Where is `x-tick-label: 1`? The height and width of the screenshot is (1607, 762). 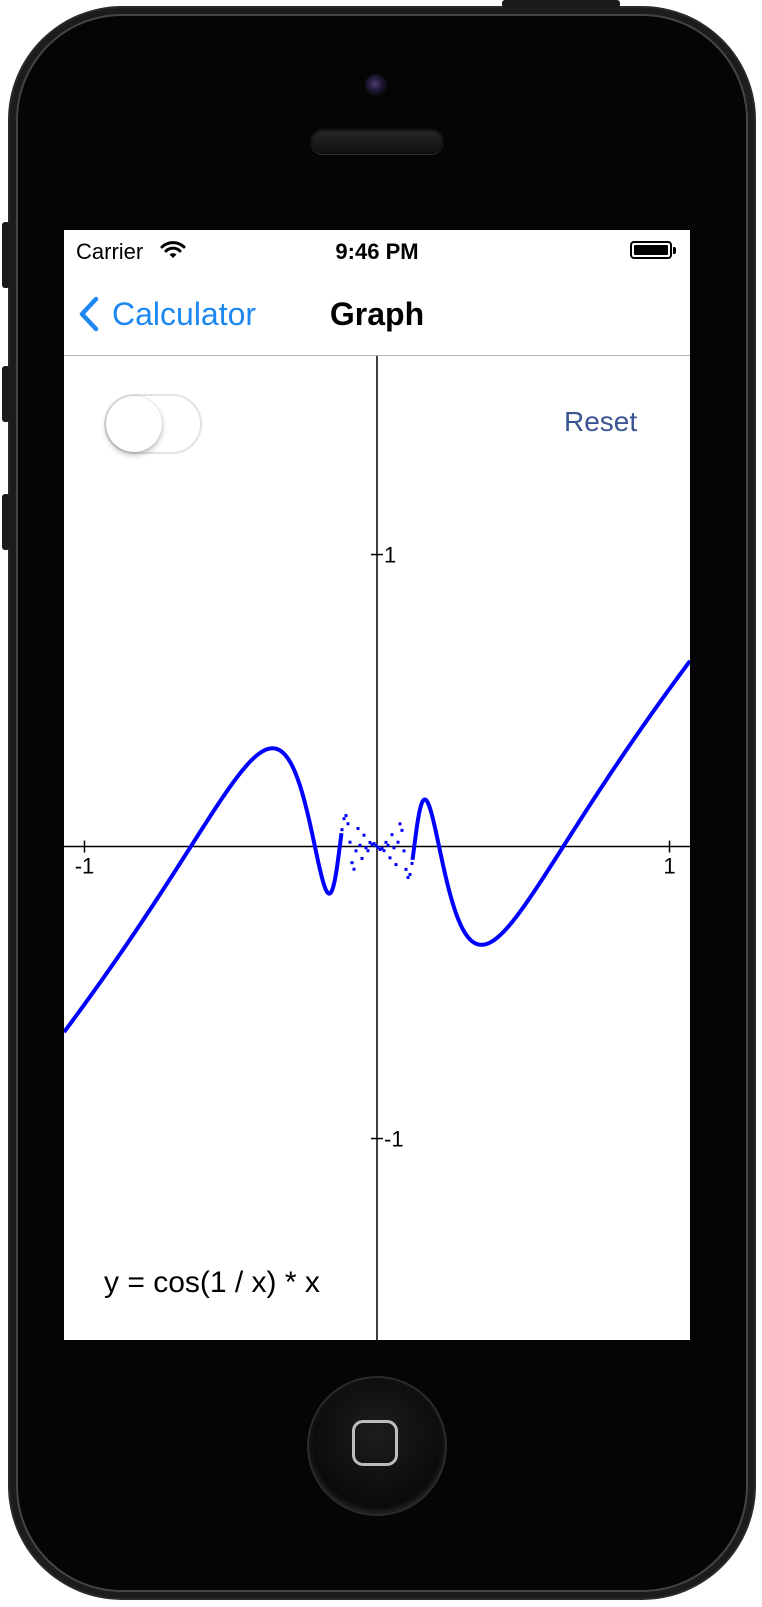
x-tick-label: 1 is located at coordinates (669, 866).